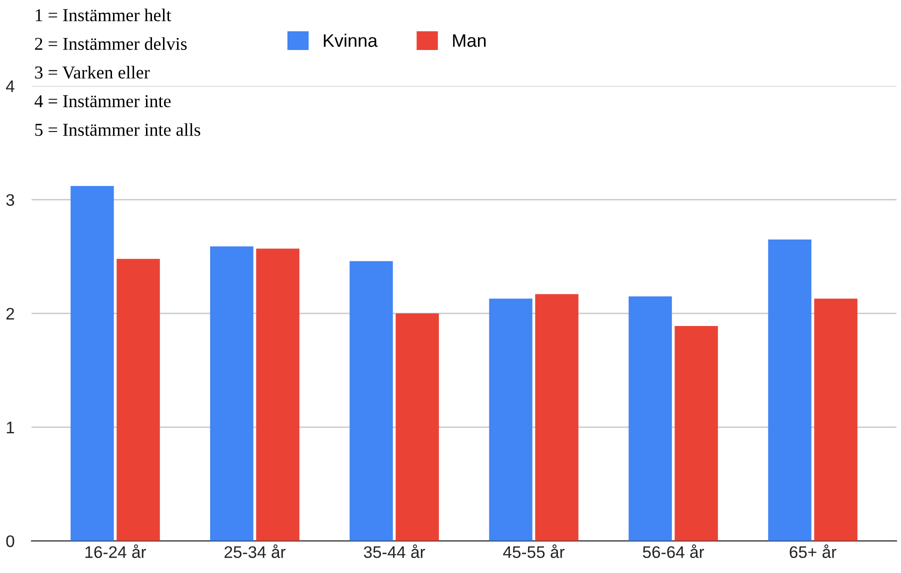 The width and height of the screenshot is (901, 573). What do you see at coordinates (813, 551) in the screenshot?
I see `x-tick-label: 65+ år` at bounding box center [813, 551].